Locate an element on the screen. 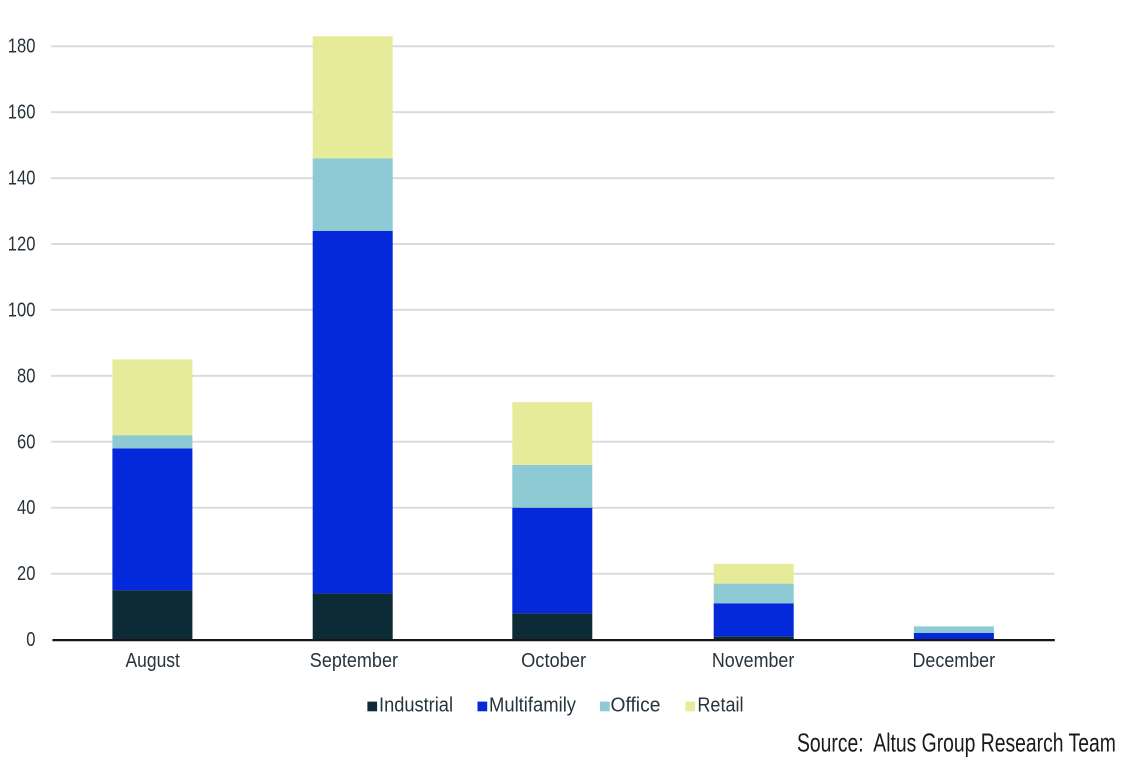 This screenshot has width=1131, height=765. svg-text: September is located at coordinates (354, 661).